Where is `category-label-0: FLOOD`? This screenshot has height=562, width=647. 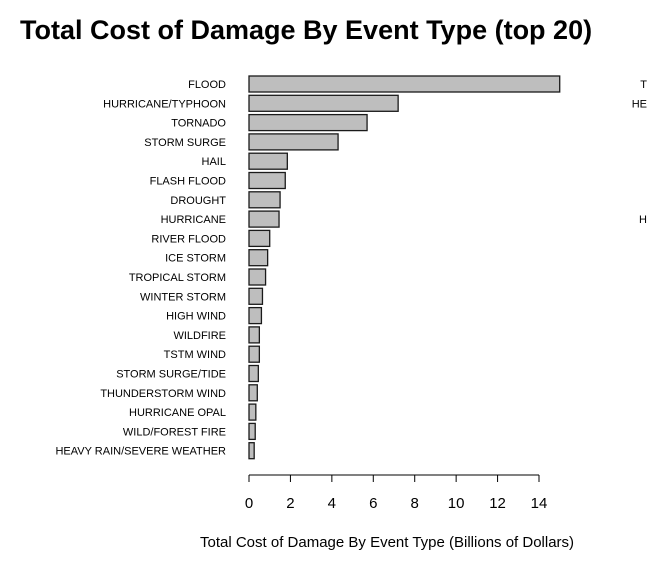
category-label-0: FLOOD is located at coordinates (207, 85).